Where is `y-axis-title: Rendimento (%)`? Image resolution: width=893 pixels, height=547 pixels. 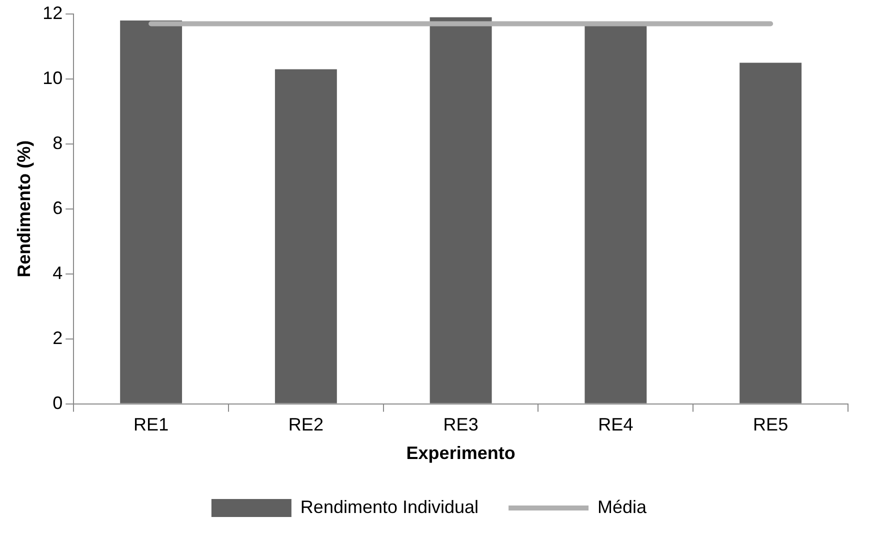
y-axis-title: Rendimento (%) is located at coordinates (24, 209).